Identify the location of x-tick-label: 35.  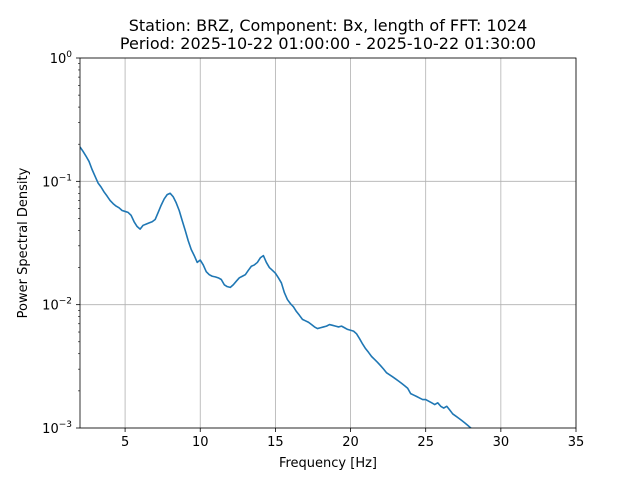
(576, 442).